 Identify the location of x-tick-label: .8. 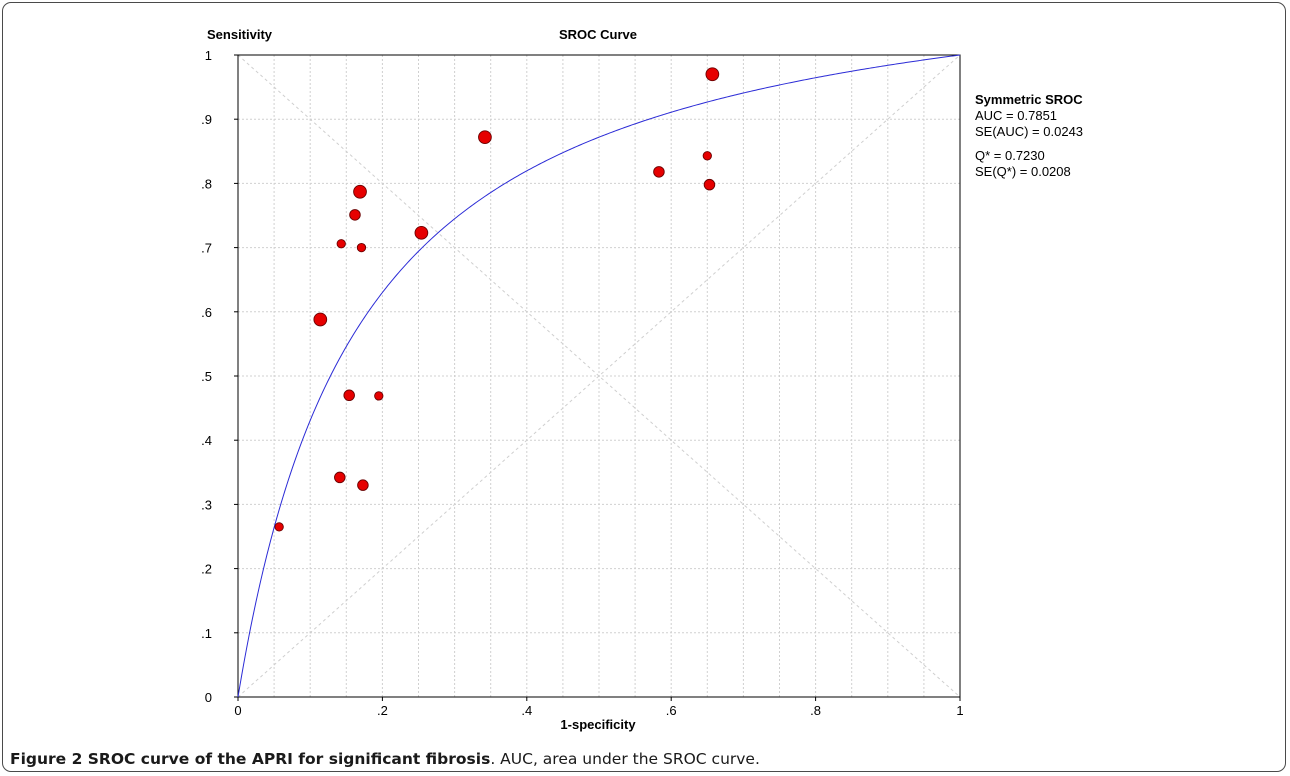
(815, 710).